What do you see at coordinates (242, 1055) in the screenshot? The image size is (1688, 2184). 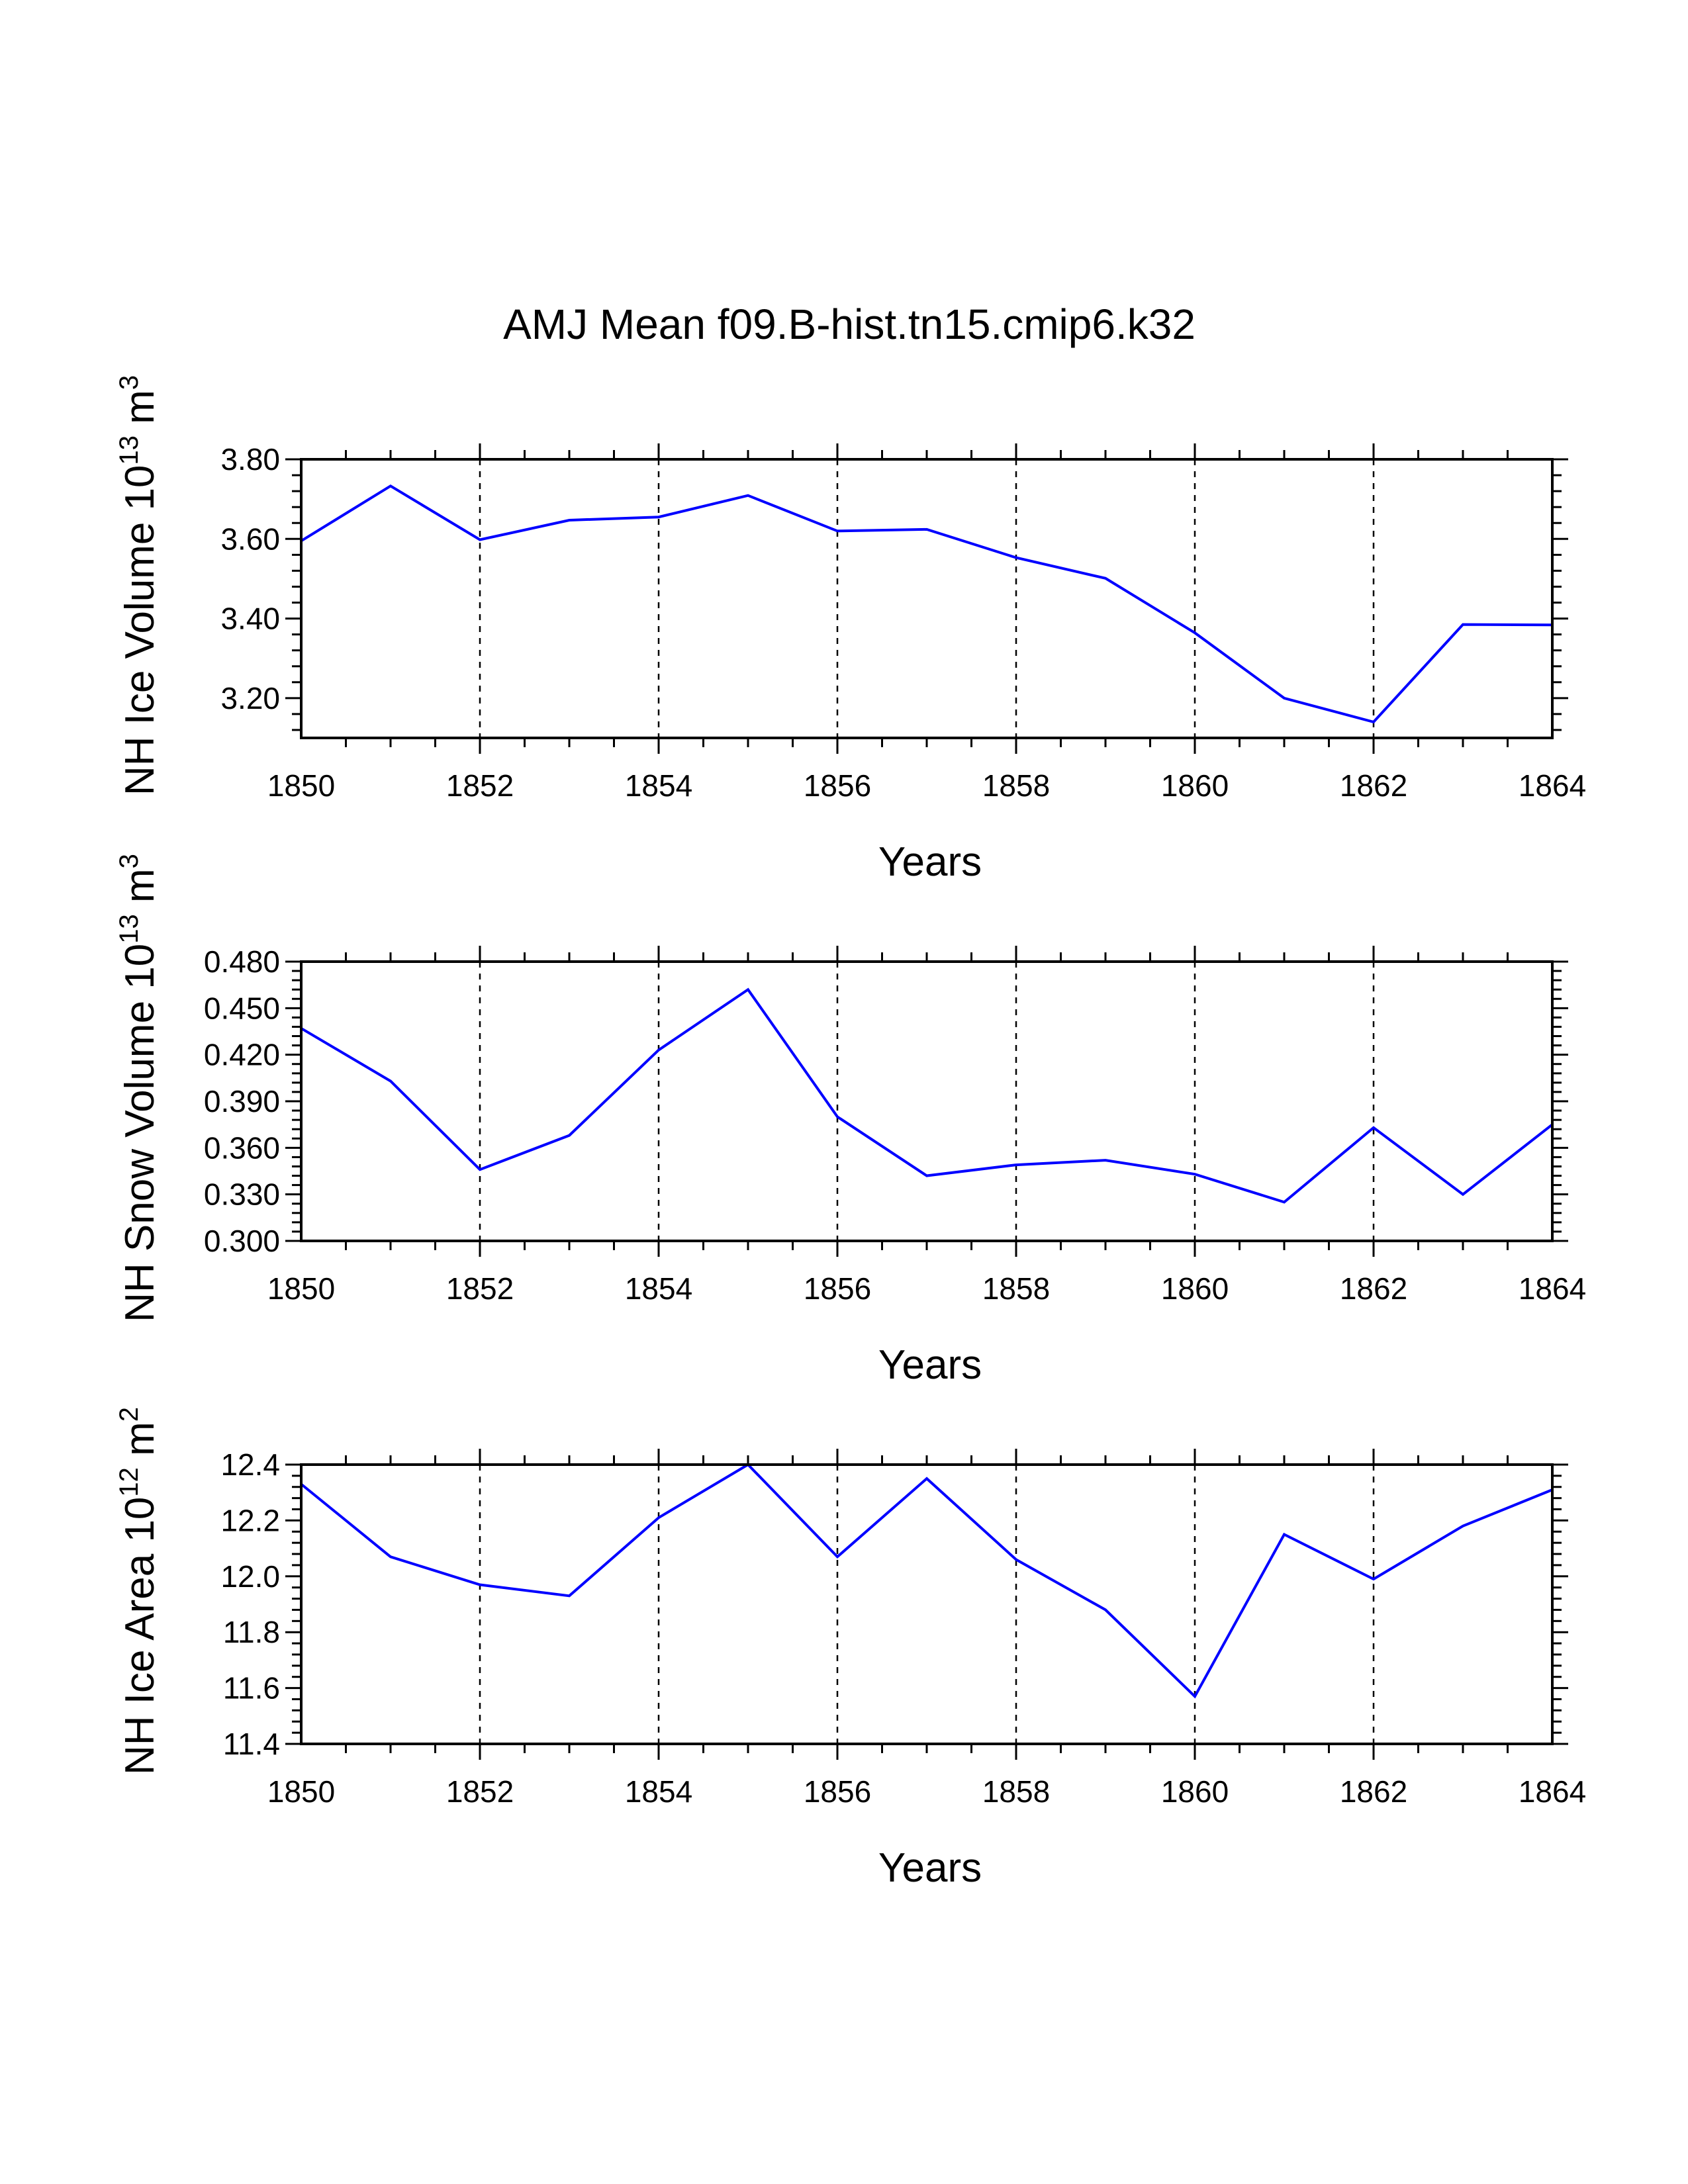 I see `snow-volume-y-tick-label: 0.420` at bounding box center [242, 1055].